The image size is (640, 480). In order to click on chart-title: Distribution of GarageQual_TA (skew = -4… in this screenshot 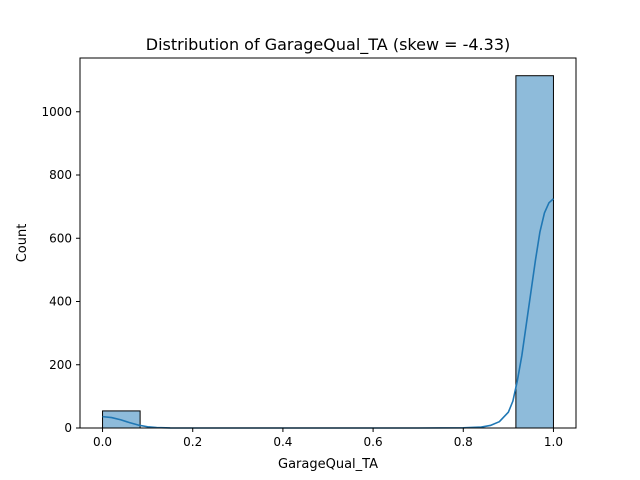, I will do `click(328, 45)`.